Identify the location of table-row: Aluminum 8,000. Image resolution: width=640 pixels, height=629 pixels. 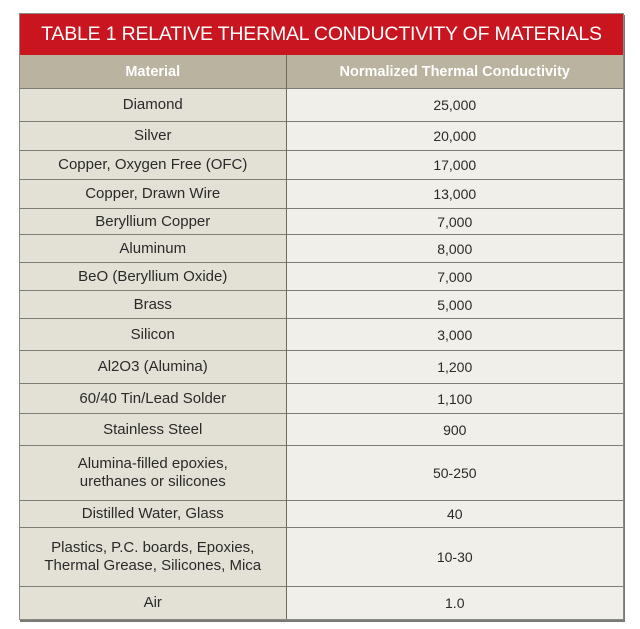
(321, 248).